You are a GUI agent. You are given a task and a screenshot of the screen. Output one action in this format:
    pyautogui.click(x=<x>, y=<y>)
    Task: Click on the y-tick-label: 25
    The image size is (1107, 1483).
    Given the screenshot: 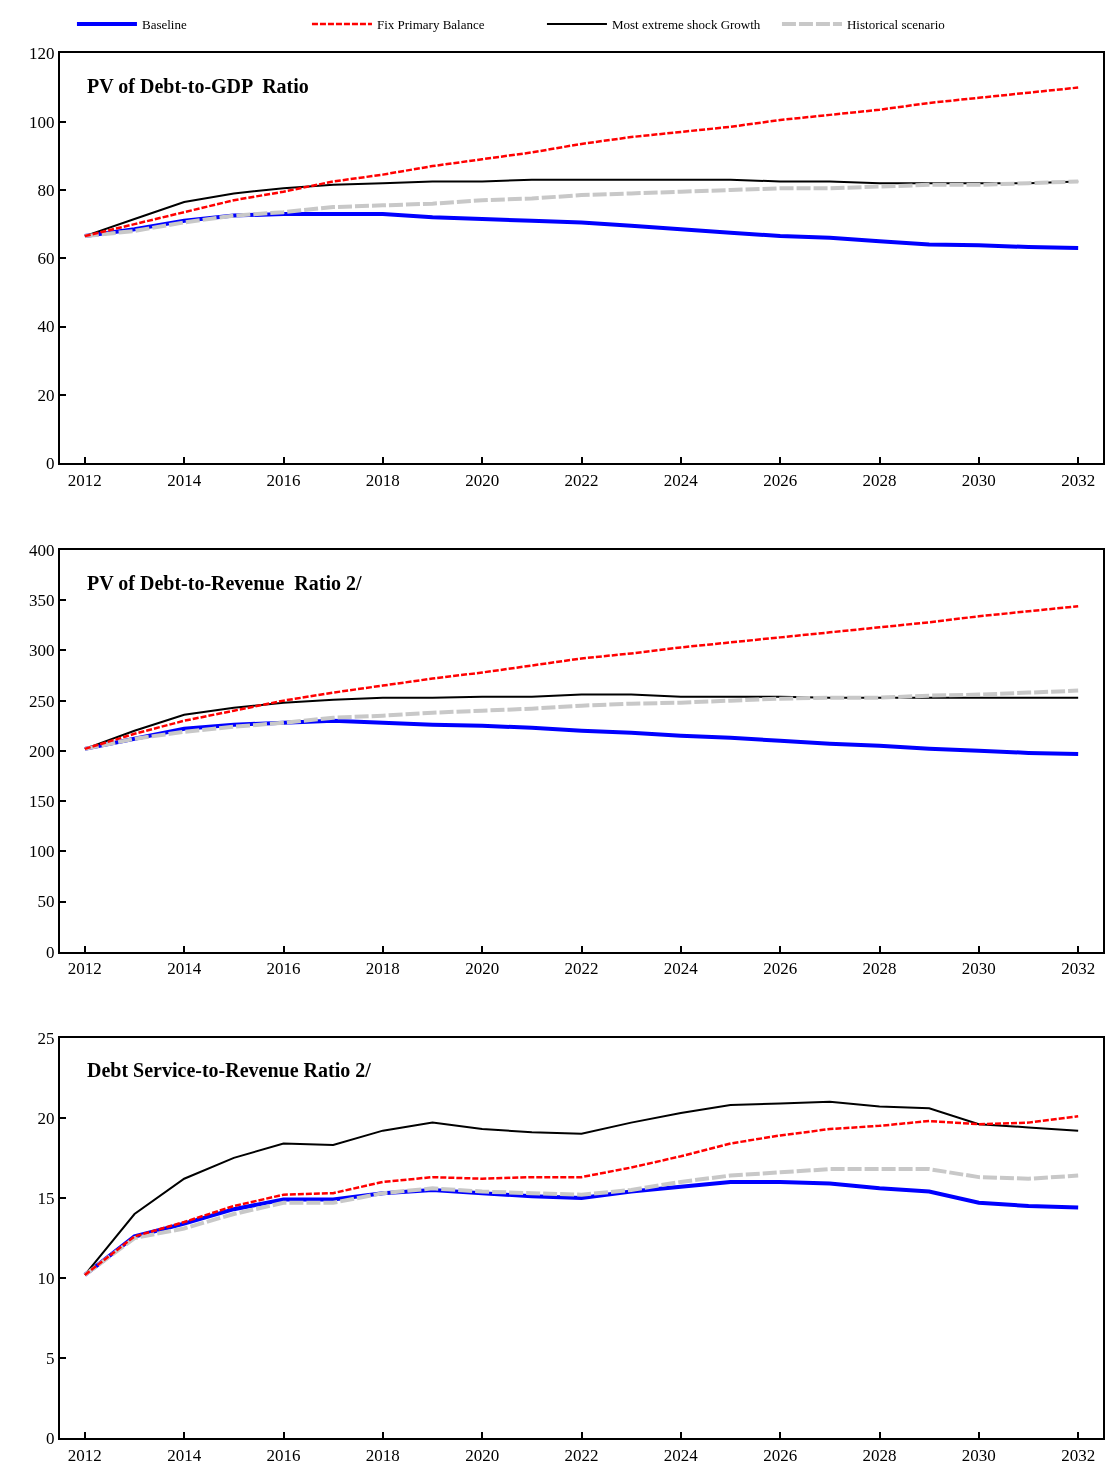 What is the action you would take?
    pyautogui.click(x=46, y=1038)
    